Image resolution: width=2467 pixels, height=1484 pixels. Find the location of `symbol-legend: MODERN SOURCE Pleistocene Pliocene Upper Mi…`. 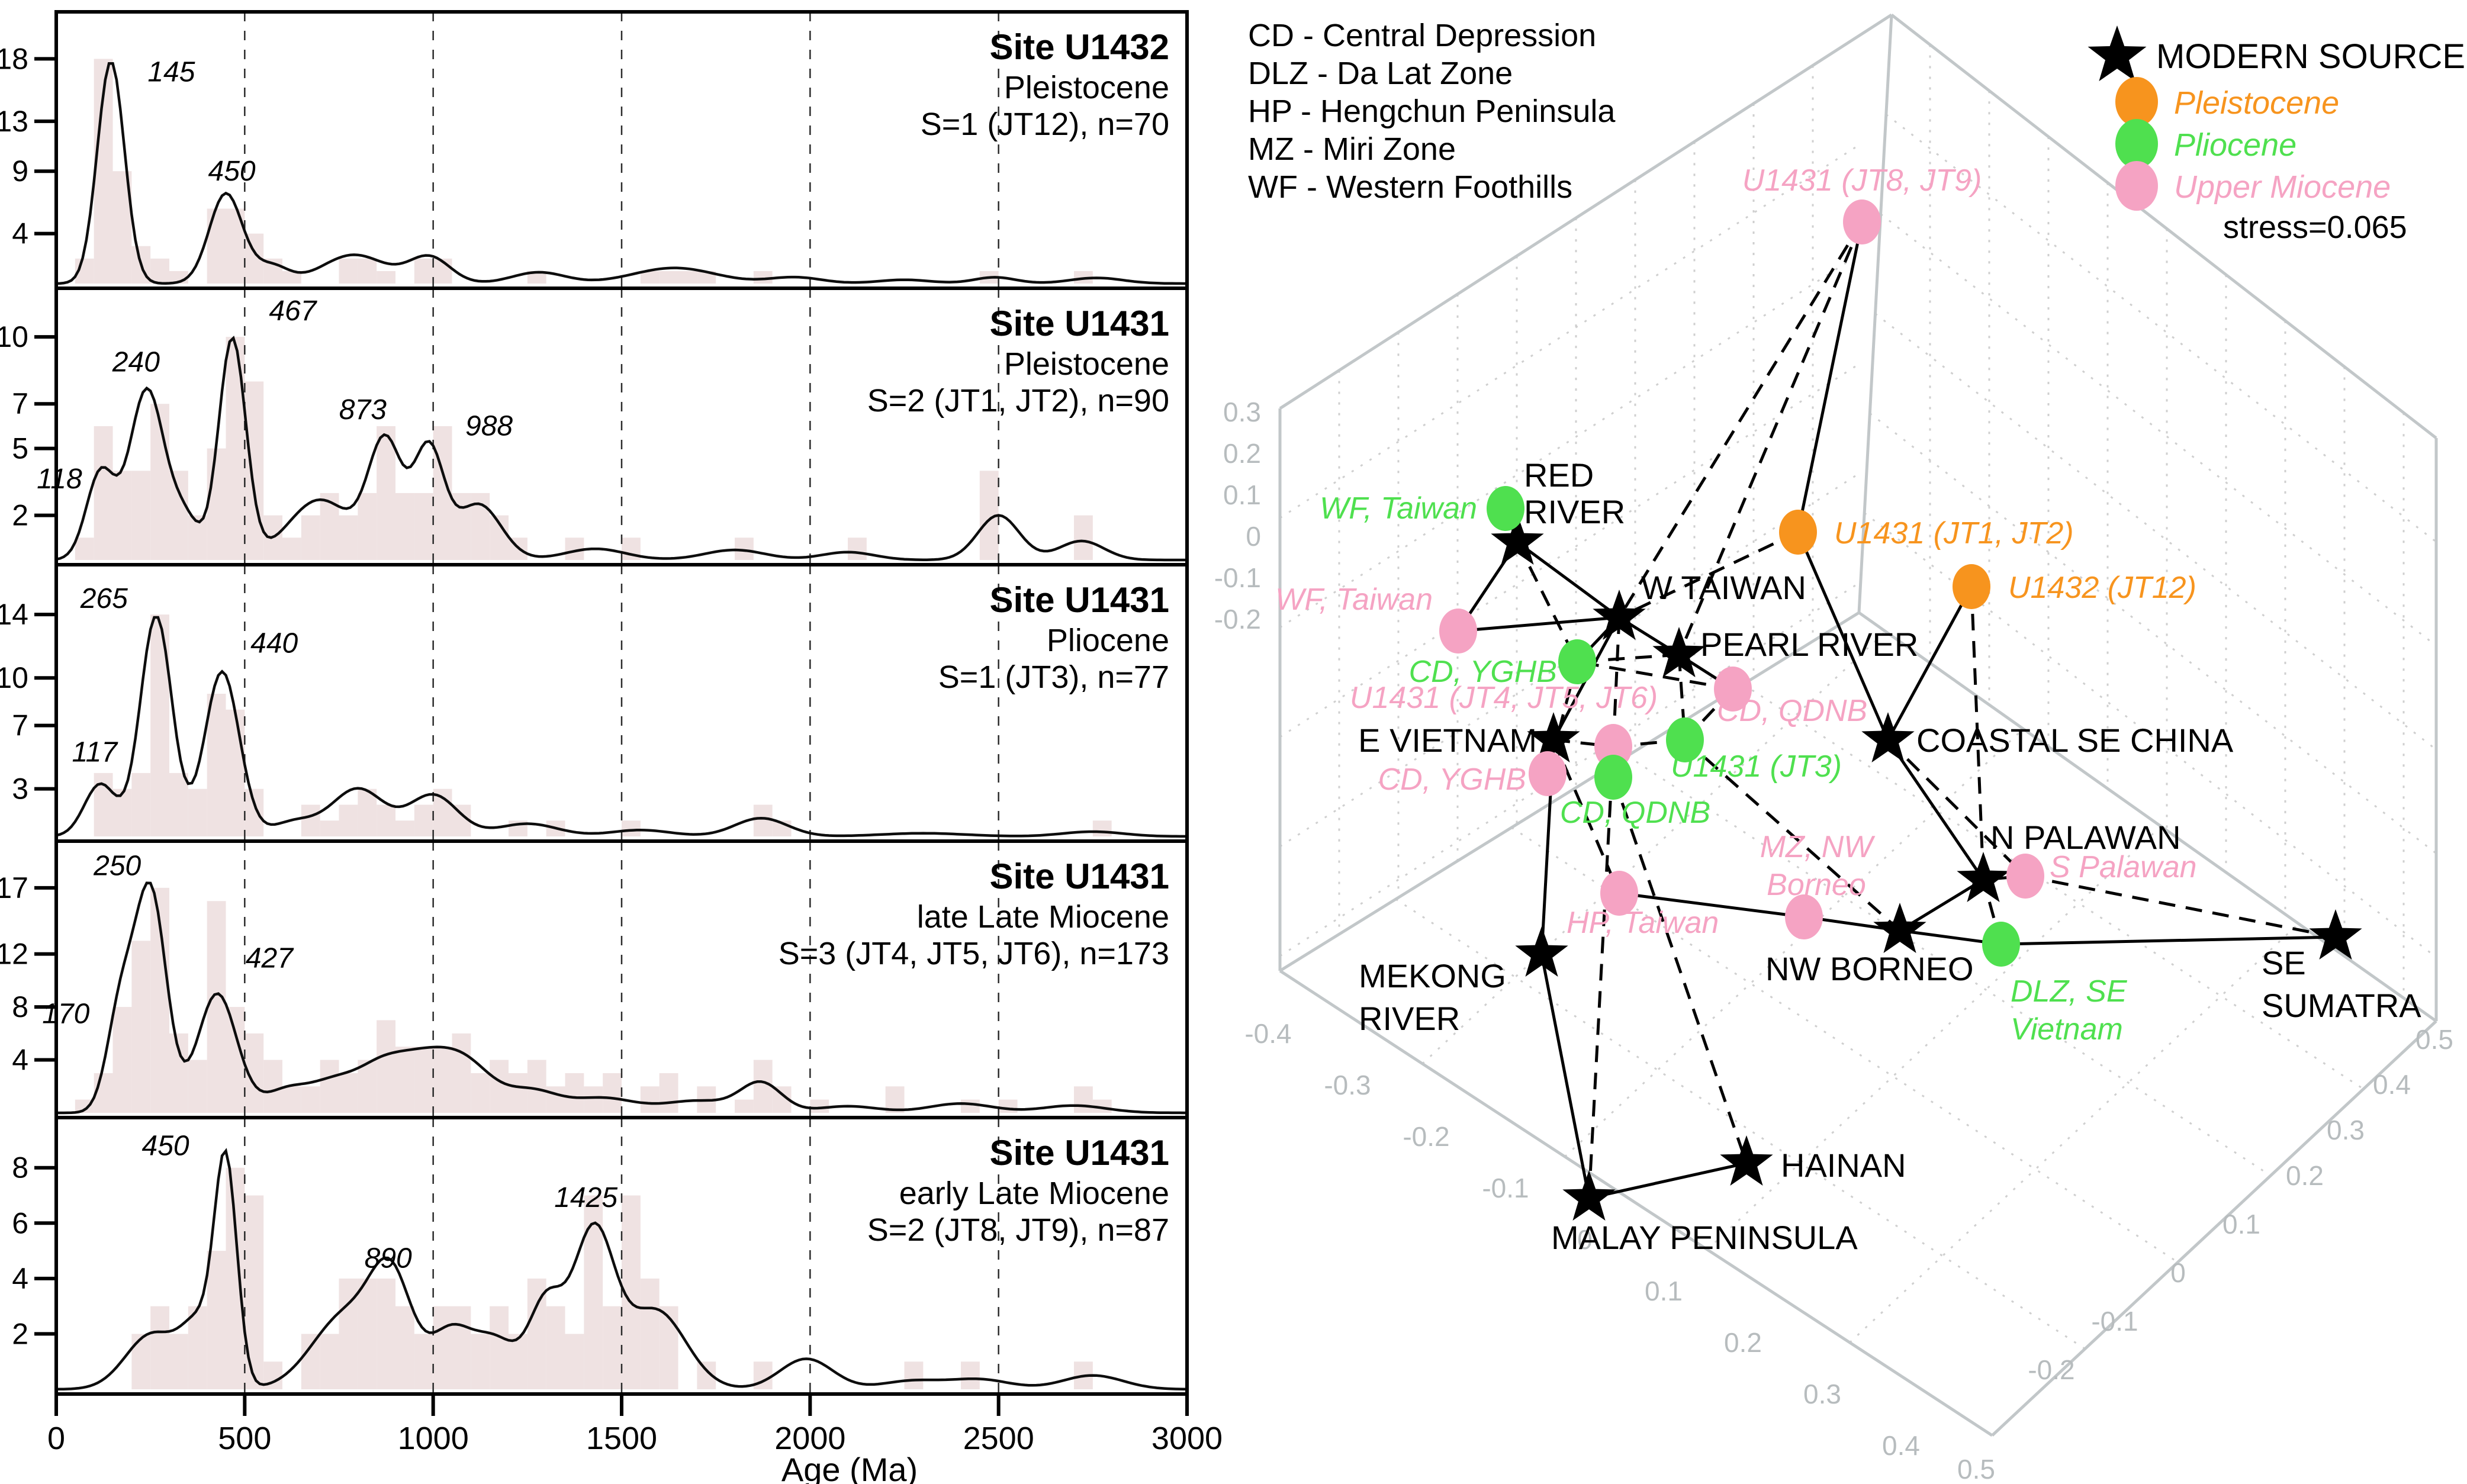

symbol-legend: MODERN SOURCE Pleistocene Pliocene Upper Mi… is located at coordinates (2276, 135).